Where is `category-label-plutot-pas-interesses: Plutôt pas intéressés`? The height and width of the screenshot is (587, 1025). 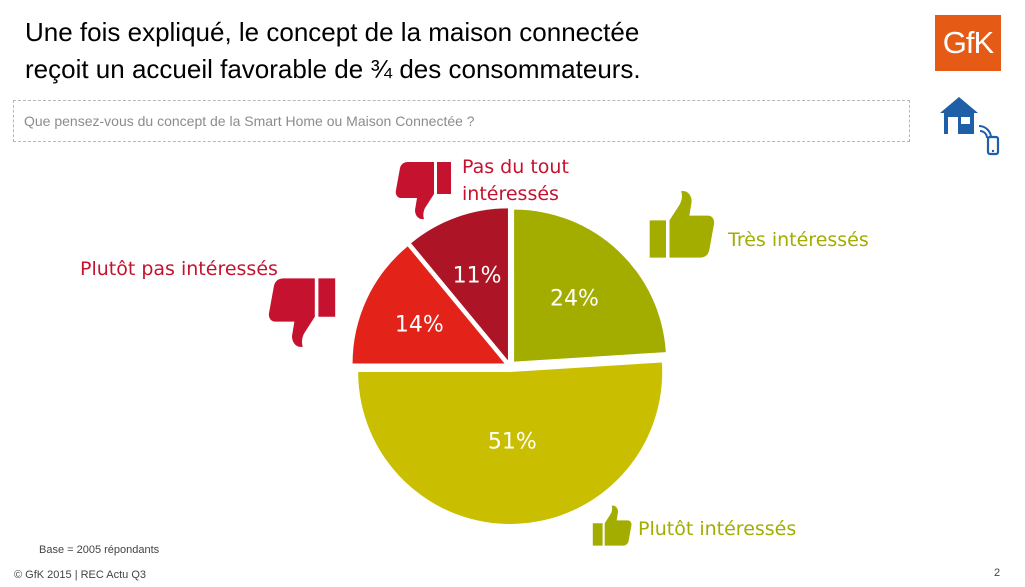
category-label-plutot-pas-interesses: Plutôt pas intéressés is located at coordinates (179, 269).